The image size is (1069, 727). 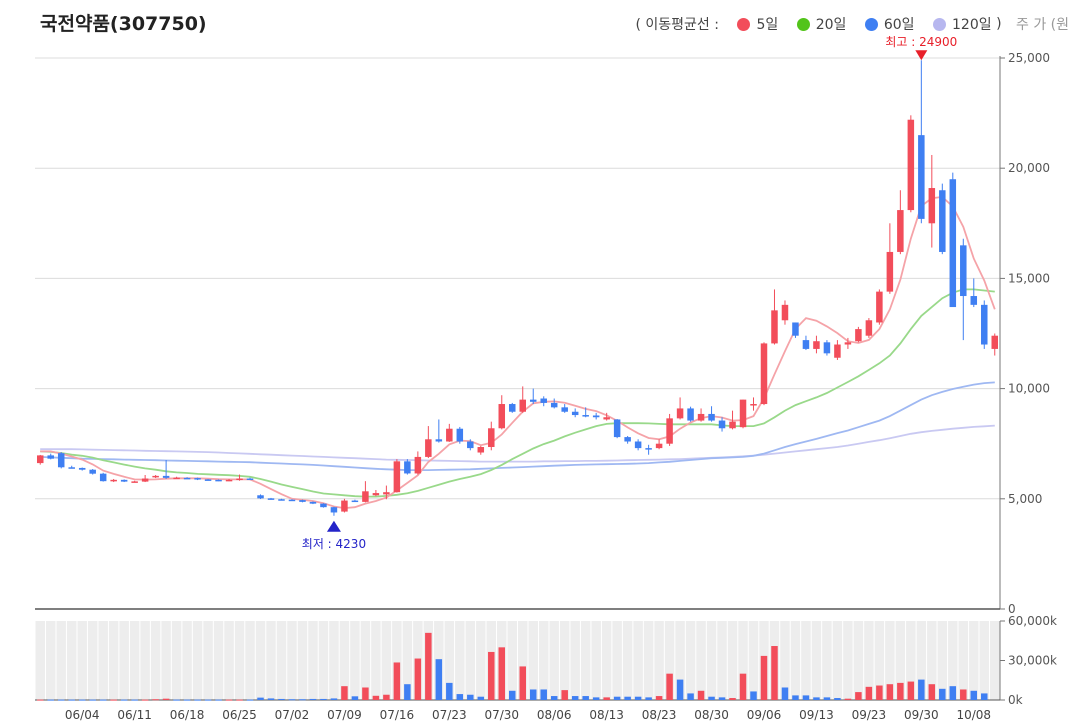 I want to click on ma60-line, so click(x=517, y=426).